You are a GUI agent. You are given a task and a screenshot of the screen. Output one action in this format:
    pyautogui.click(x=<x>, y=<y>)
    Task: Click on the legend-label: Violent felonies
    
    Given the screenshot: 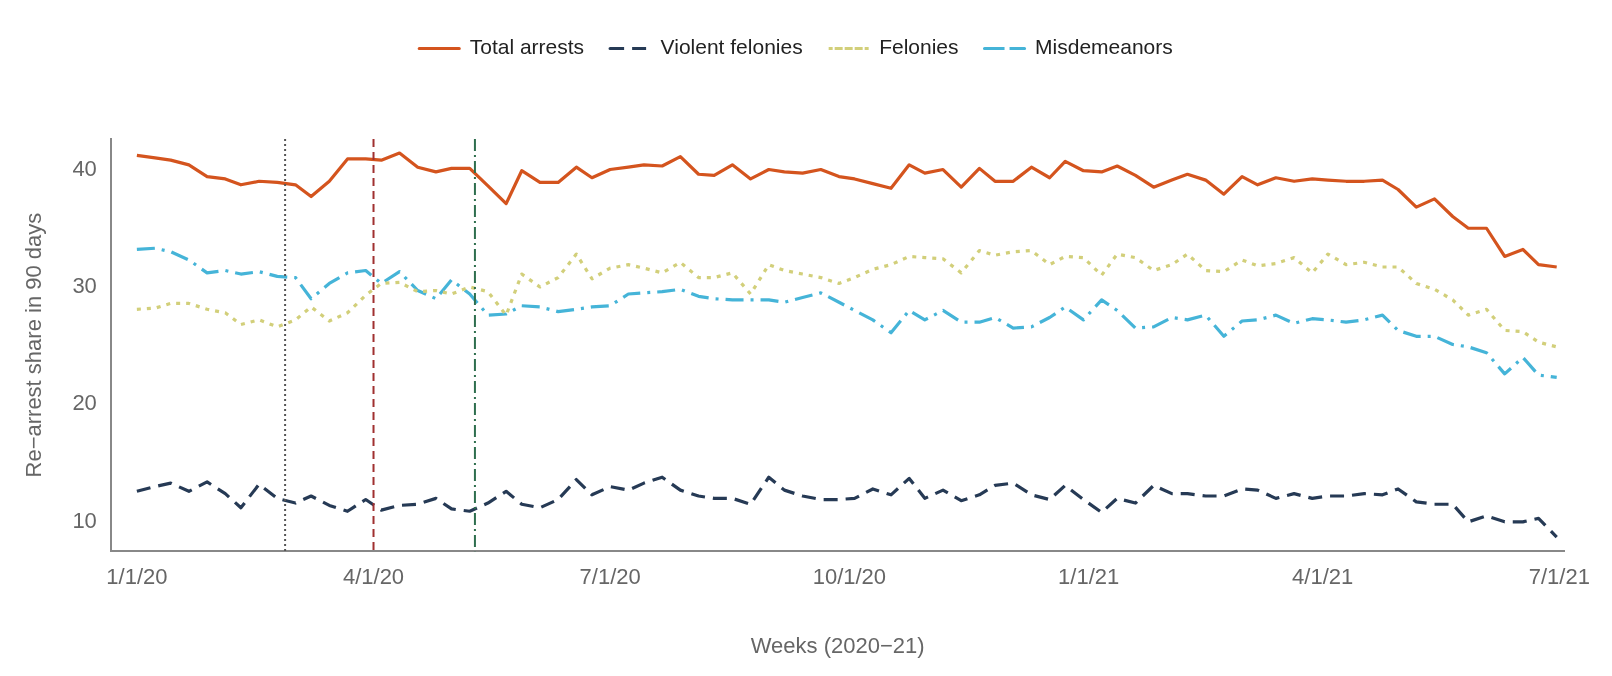 What is the action you would take?
    pyautogui.click(x=731, y=47)
    